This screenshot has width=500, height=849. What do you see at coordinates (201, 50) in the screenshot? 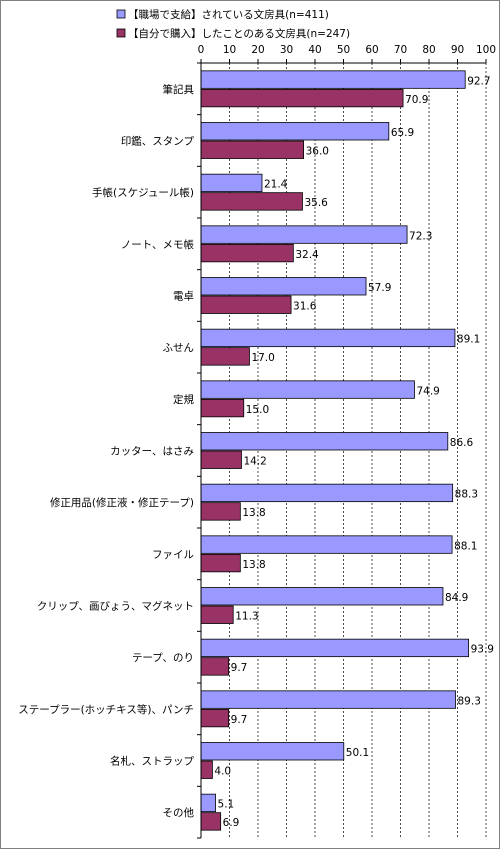
I see `x-tick-label-0: 0` at bounding box center [201, 50].